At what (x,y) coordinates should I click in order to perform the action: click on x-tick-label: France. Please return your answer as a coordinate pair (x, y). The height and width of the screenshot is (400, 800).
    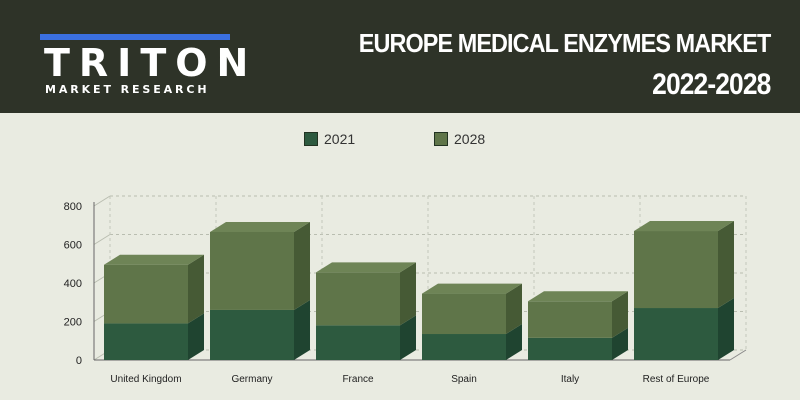
    Looking at the image, I should click on (358, 379).